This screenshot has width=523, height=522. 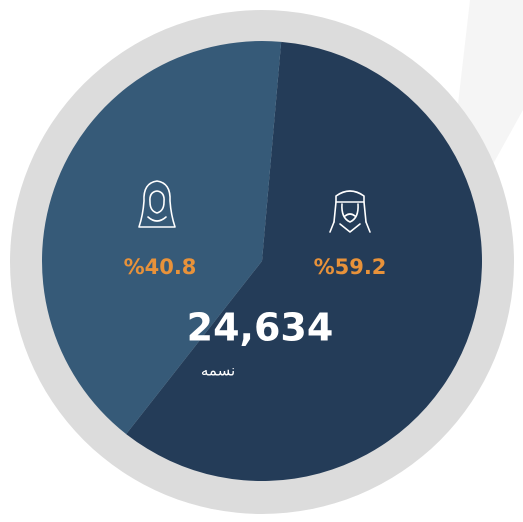 What do you see at coordinates (260, 328) in the screenshot?
I see `total: 24,634` at bounding box center [260, 328].